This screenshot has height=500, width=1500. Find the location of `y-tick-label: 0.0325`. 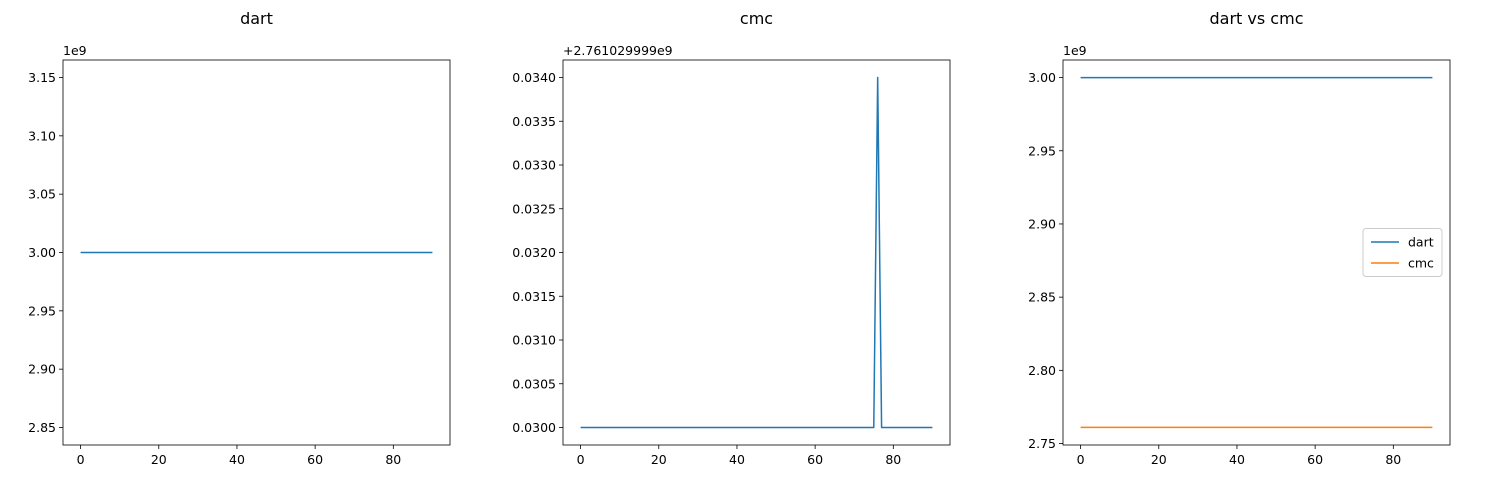

y-tick-label: 0.0325 is located at coordinates (534, 208).